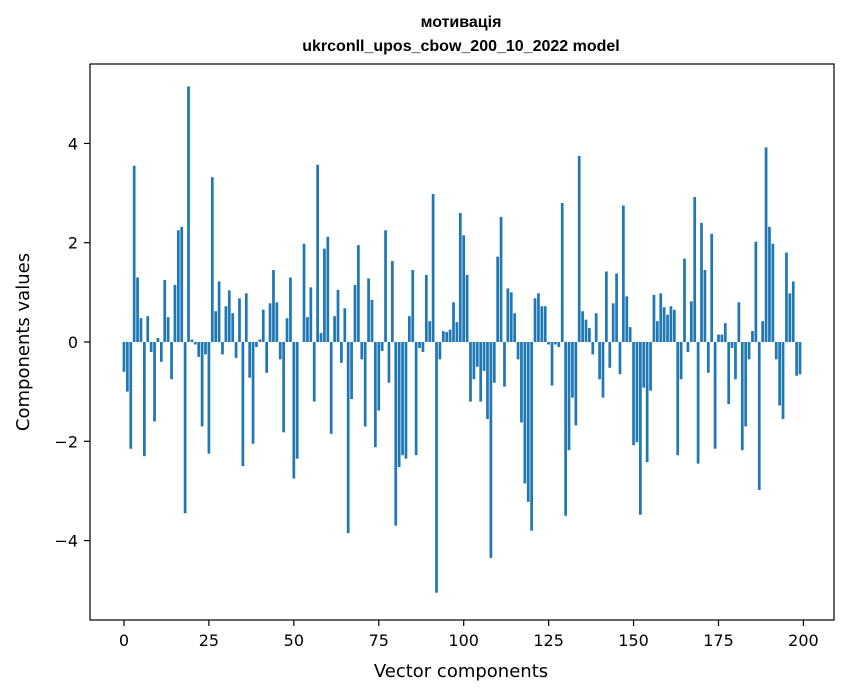 The height and width of the screenshot is (696, 847). Describe the element at coordinates (548, 640) in the screenshot. I see `x-tick-label: 125` at that location.